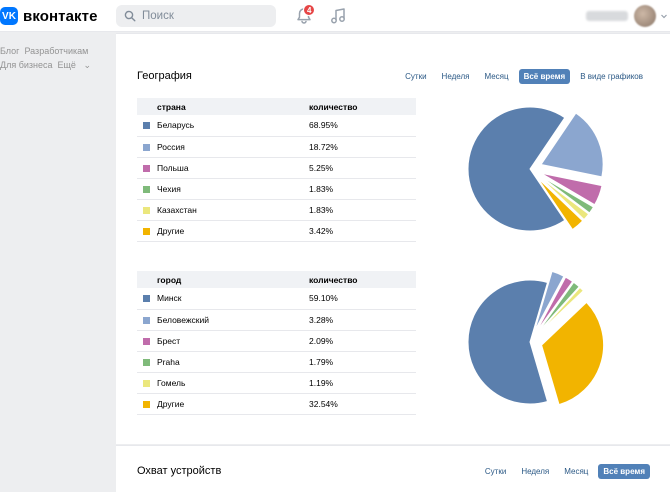  Describe the element at coordinates (56, 51) in the screenshot. I see `link-developers: Разработчикам` at that location.